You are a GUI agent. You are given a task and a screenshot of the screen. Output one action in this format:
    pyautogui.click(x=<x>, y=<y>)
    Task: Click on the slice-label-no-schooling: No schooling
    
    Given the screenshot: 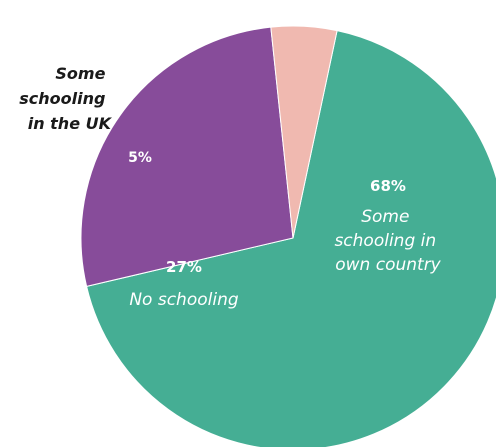 What is the action you would take?
    pyautogui.click(x=184, y=300)
    